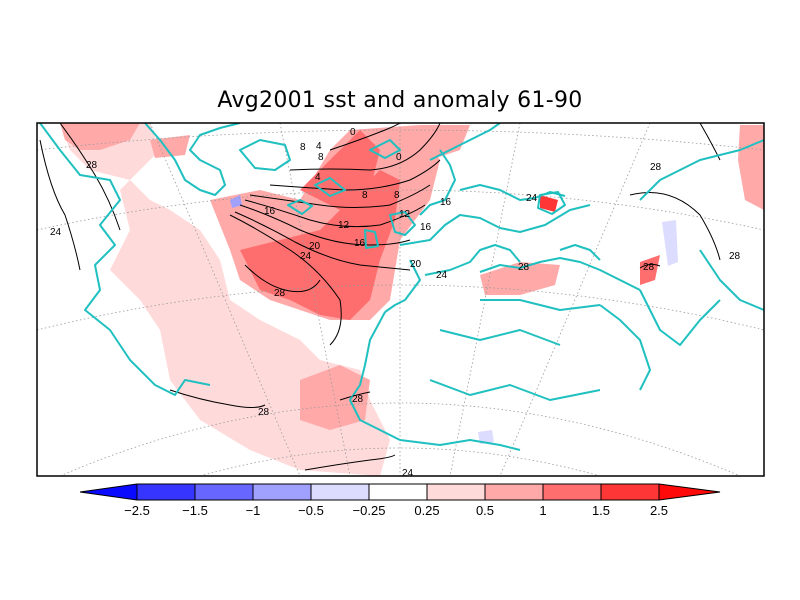 This screenshot has height=600, width=800. I want to click on colorbar-label: 0.25, so click(426, 510).